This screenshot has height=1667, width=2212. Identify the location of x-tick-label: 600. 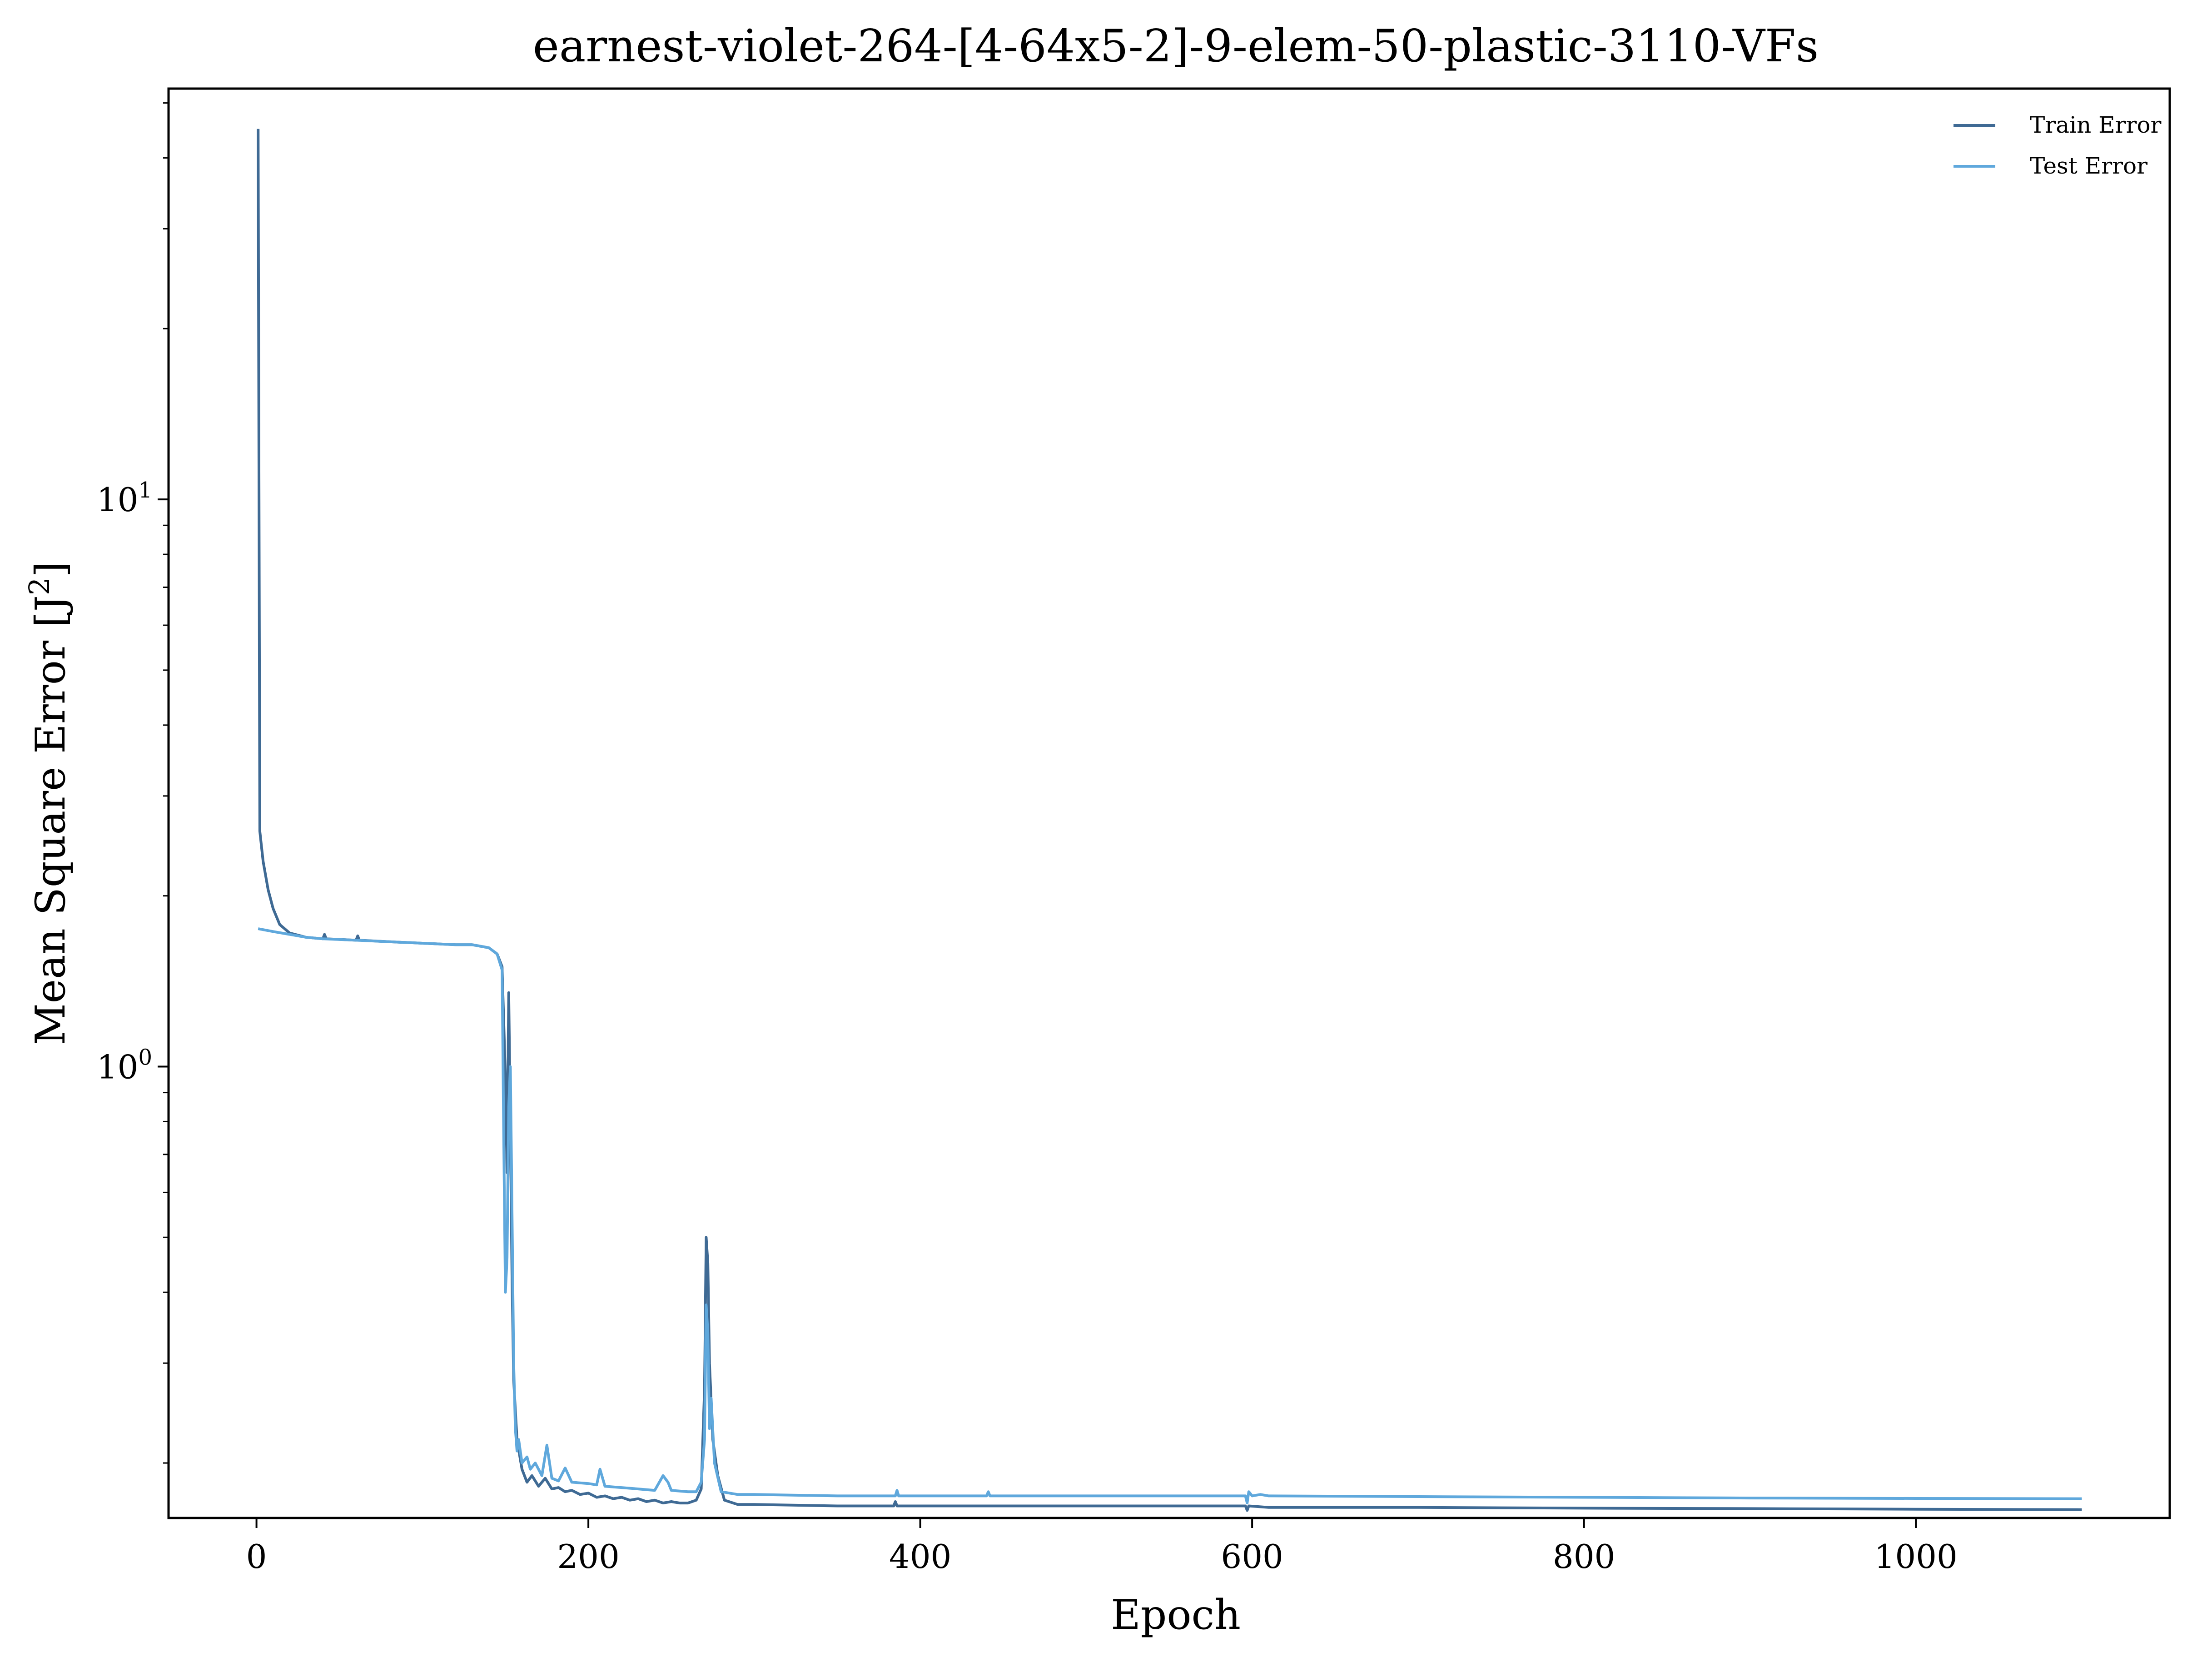
(1252, 1557).